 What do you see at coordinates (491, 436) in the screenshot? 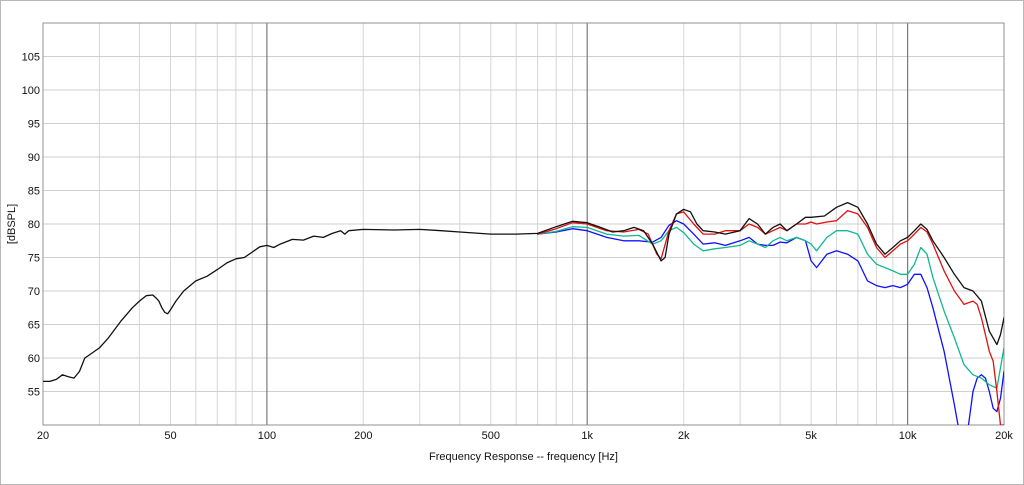
I see `x-tick-label: 500` at bounding box center [491, 436].